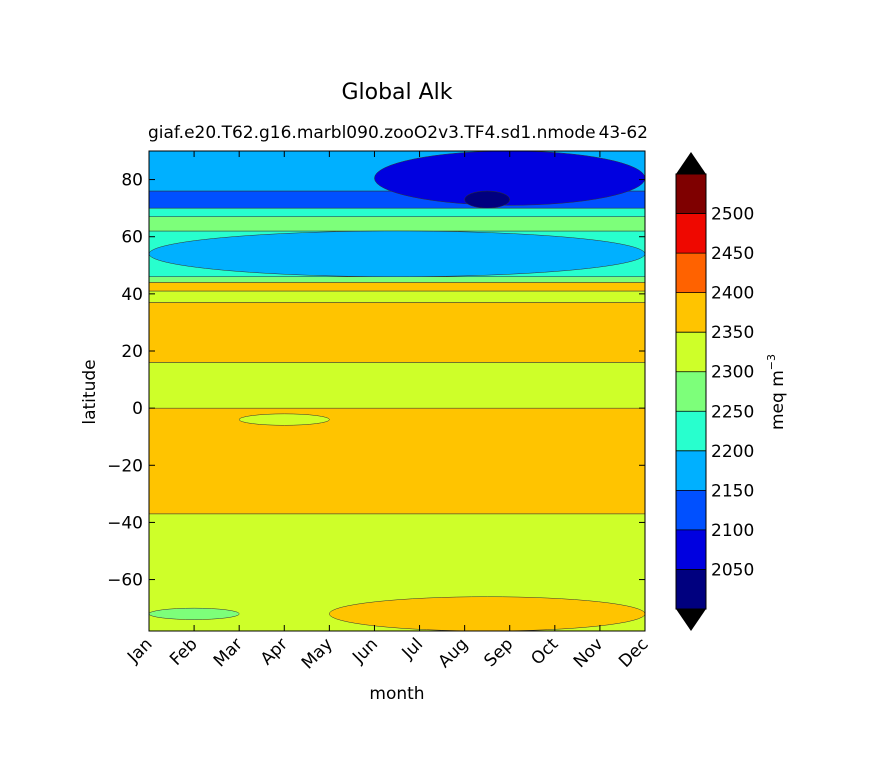 The width and height of the screenshot is (870, 783). Describe the element at coordinates (132, 295) in the screenshot. I see `y-tick-label: 40` at that location.